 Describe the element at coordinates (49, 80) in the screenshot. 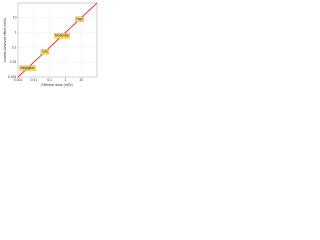

I see `x-tick-label: 0.1` at that location.